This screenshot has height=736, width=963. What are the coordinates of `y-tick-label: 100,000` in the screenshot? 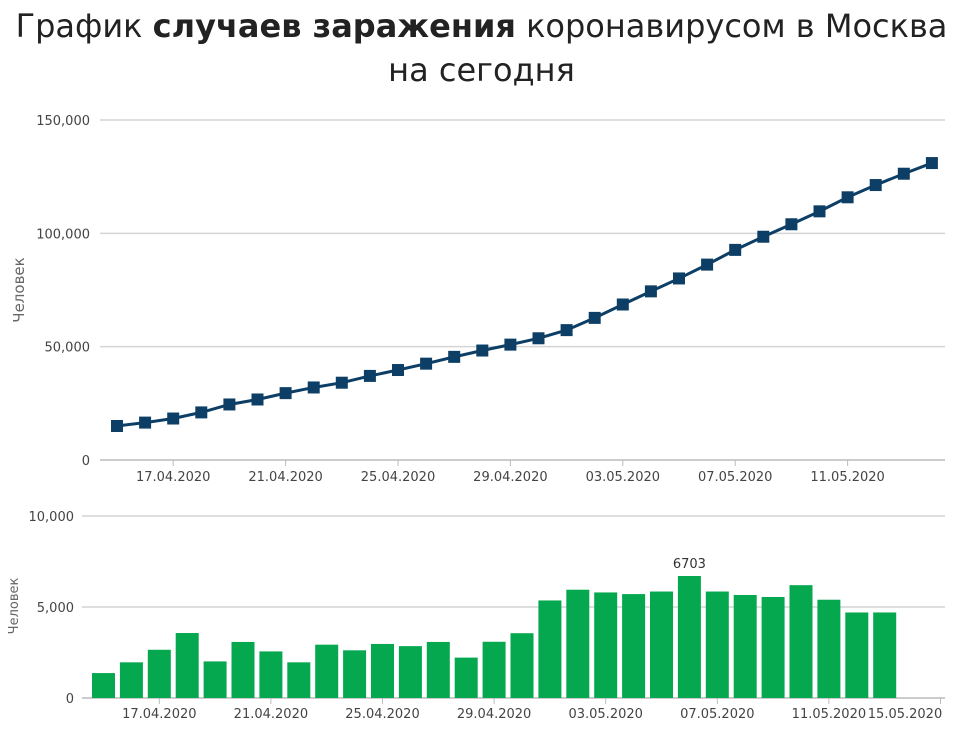 It's located at (63, 234).